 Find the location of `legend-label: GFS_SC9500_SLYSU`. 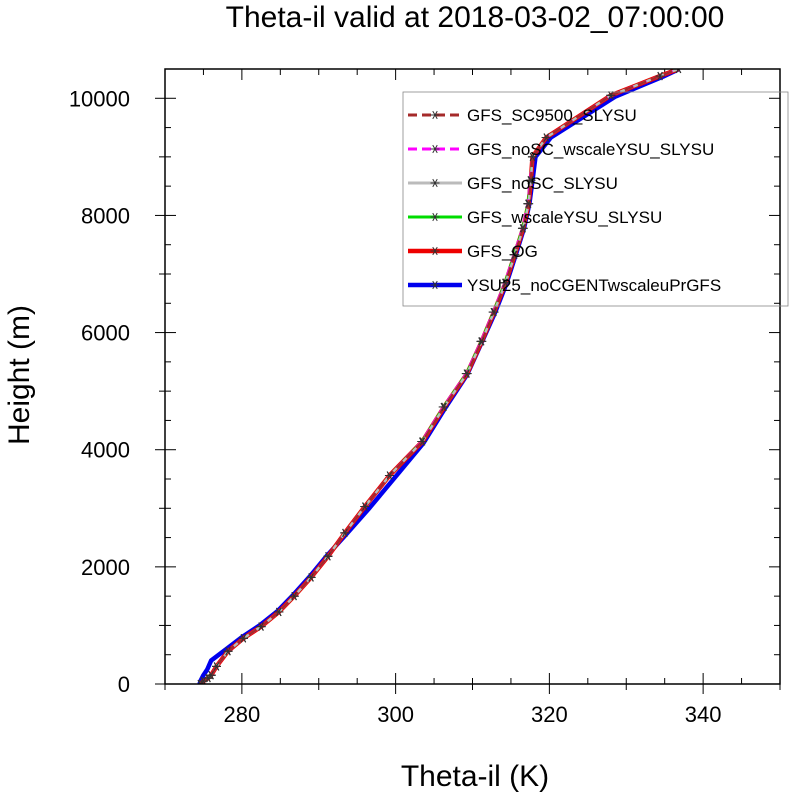

legend-label: GFS_SC9500_SLYSU is located at coordinates (552, 115).